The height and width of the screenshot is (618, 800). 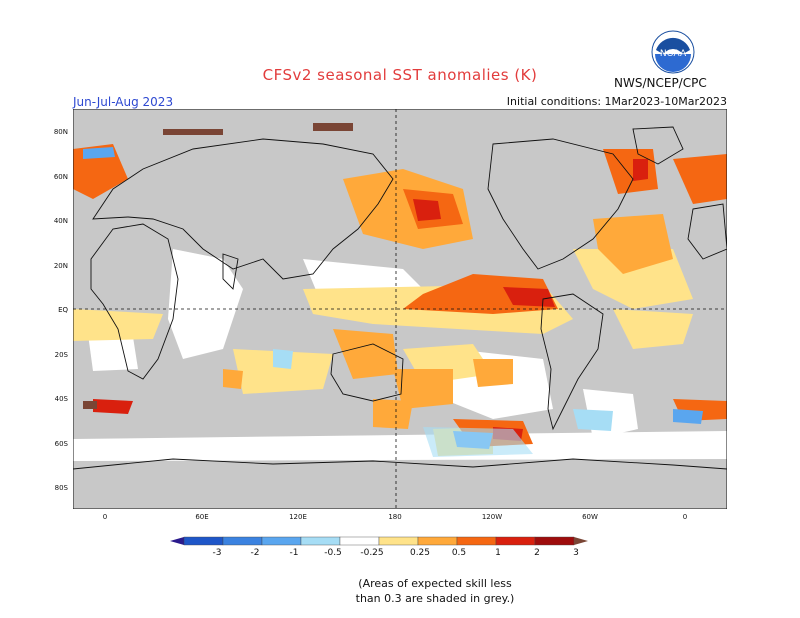 What do you see at coordinates (660, 83) in the screenshot?
I see `agency-label: NWS/NCEP/CPC` at bounding box center [660, 83].